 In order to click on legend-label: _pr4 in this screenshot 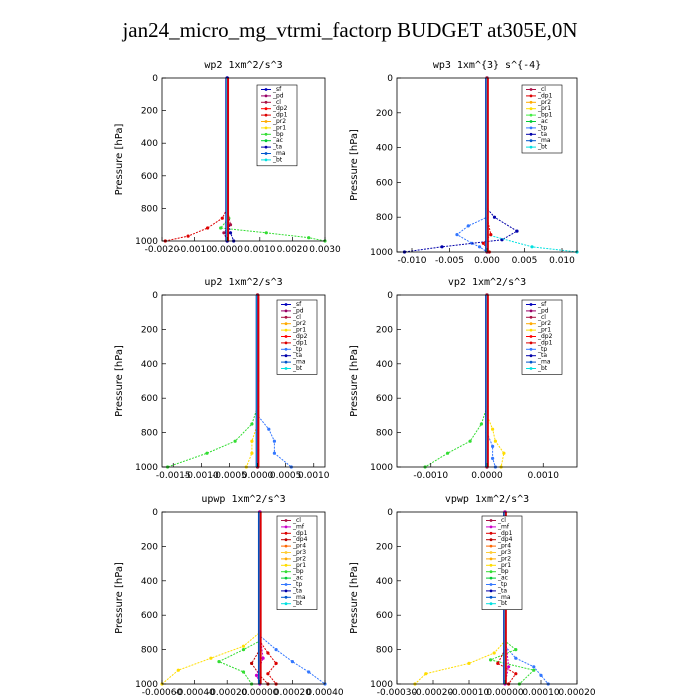, I will do `click(299, 546)`.